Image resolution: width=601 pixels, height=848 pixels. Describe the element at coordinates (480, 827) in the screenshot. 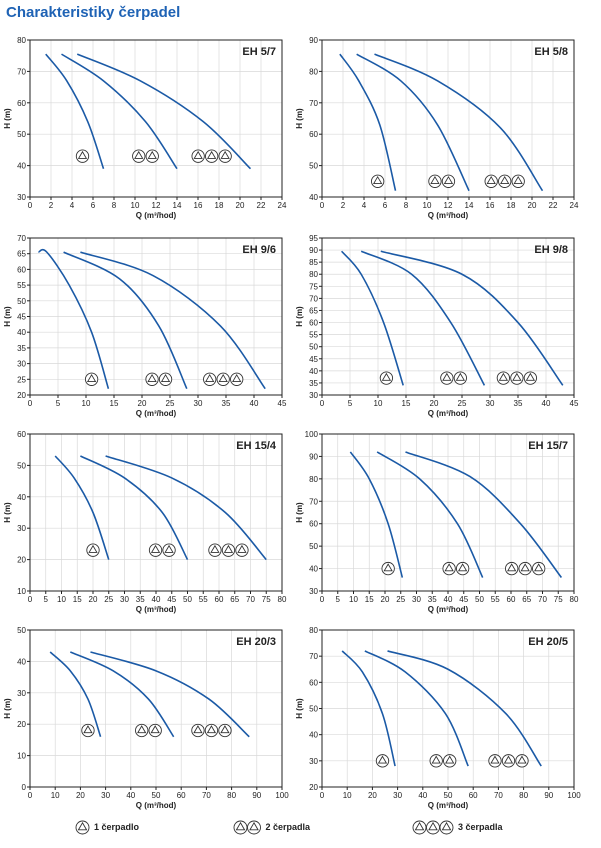

I see `legend-label: 3 čerpadla` at that location.